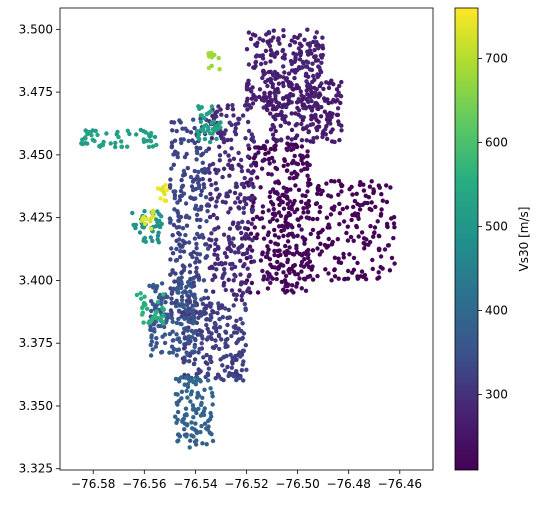 The height and width of the screenshot is (509, 543). Describe the element at coordinates (36, 469) in the screenshot. I see `y-tick-label: 3.325` at that location.